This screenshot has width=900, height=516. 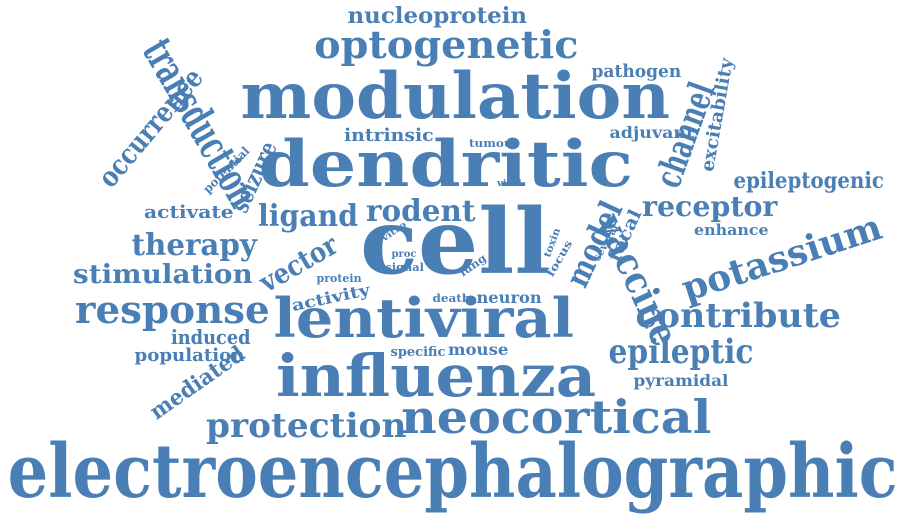 I want to click on word-mouse: mouse, so click(x=478, y=349).